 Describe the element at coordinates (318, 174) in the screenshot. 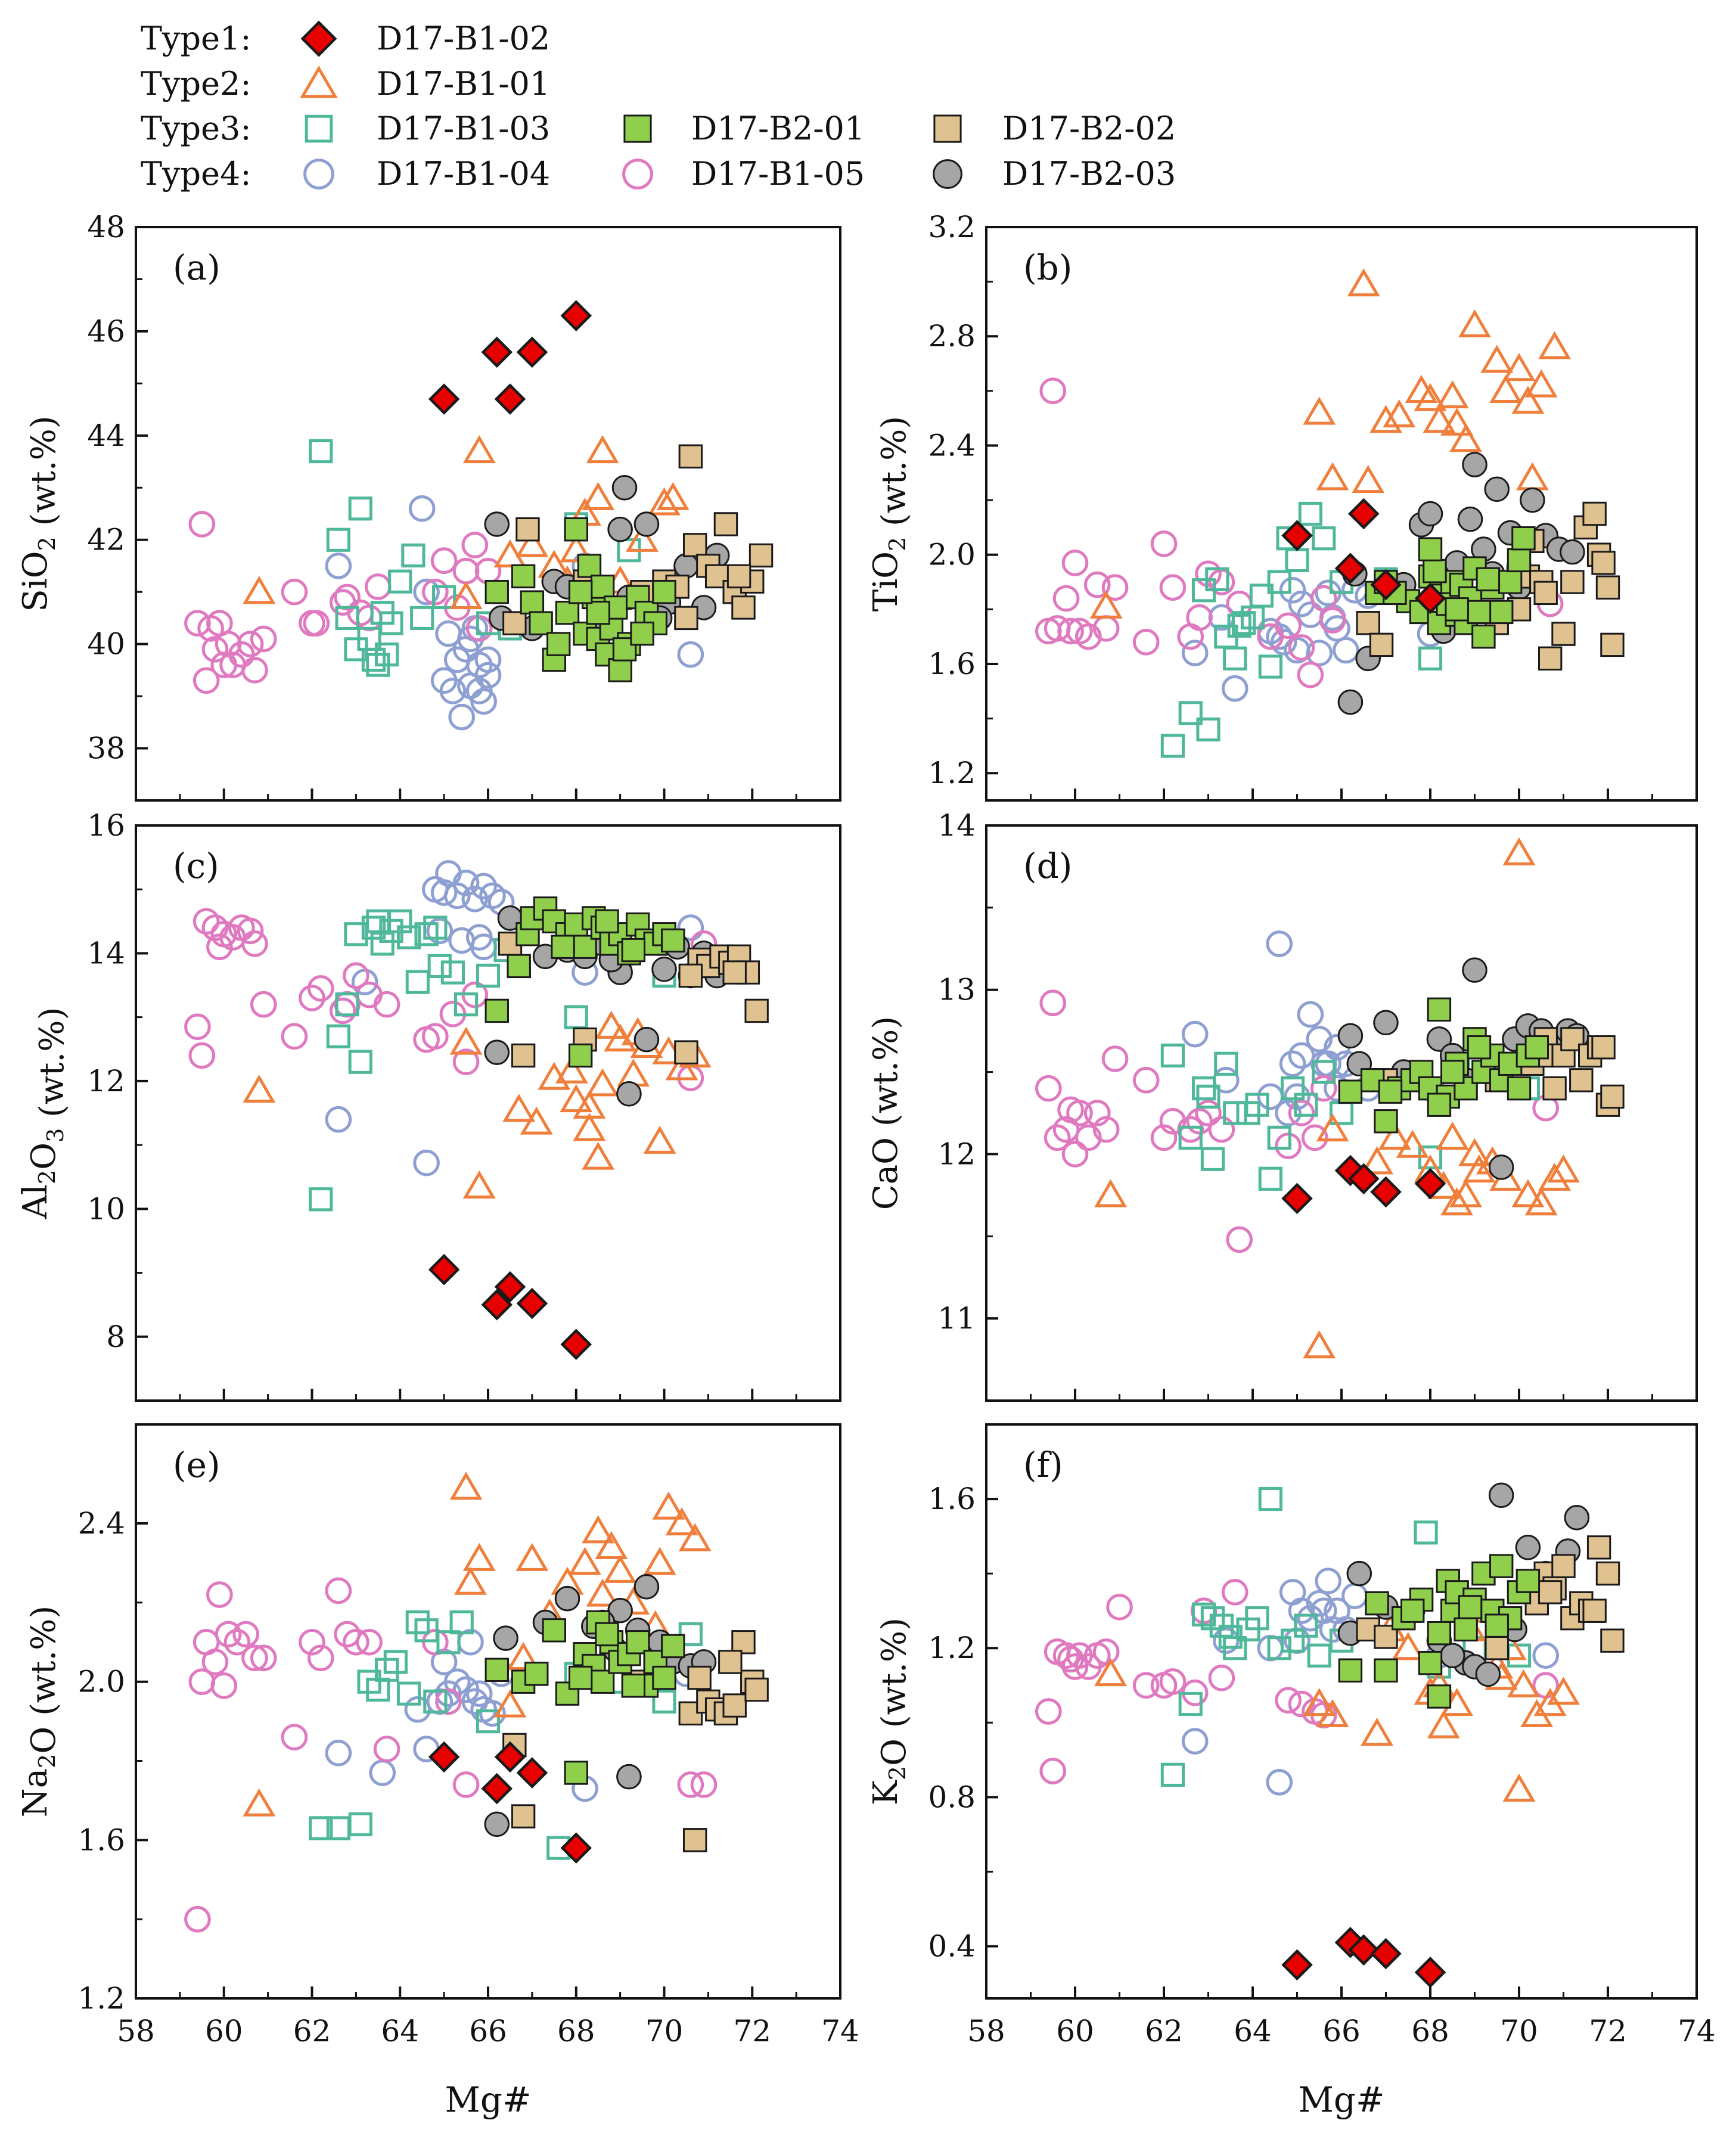

I see `legend-marker-d17-b1-04-icon` at that location.